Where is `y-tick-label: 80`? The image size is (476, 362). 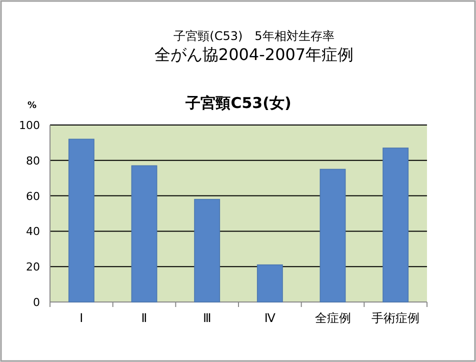 y-tick-label: 80 is located at coordinates (33, 161).